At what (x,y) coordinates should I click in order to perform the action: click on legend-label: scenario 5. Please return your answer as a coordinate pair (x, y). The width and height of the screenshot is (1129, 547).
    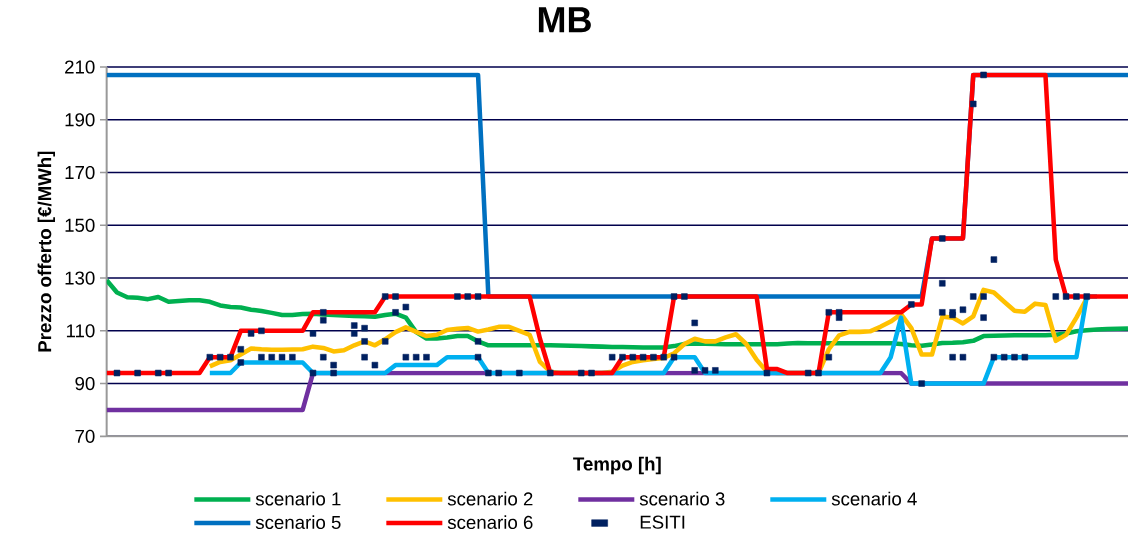
    Looking at the image, I should click on (298, 522).